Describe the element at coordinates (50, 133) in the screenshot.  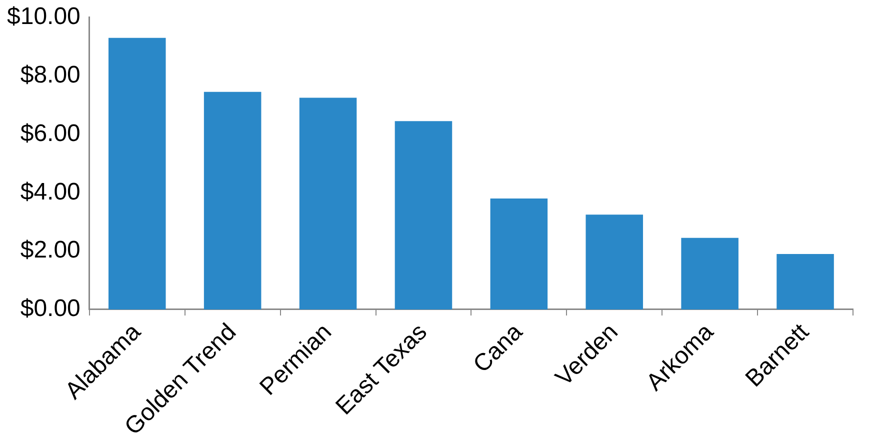
I see `y-tick-label: $6.00` at that location.